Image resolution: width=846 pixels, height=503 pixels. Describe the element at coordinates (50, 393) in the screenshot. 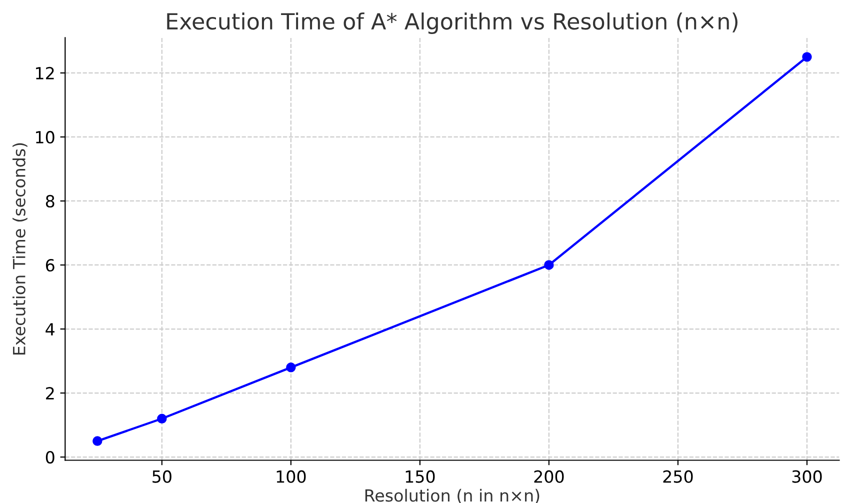

I see `y-tick-label: 2` at that location.